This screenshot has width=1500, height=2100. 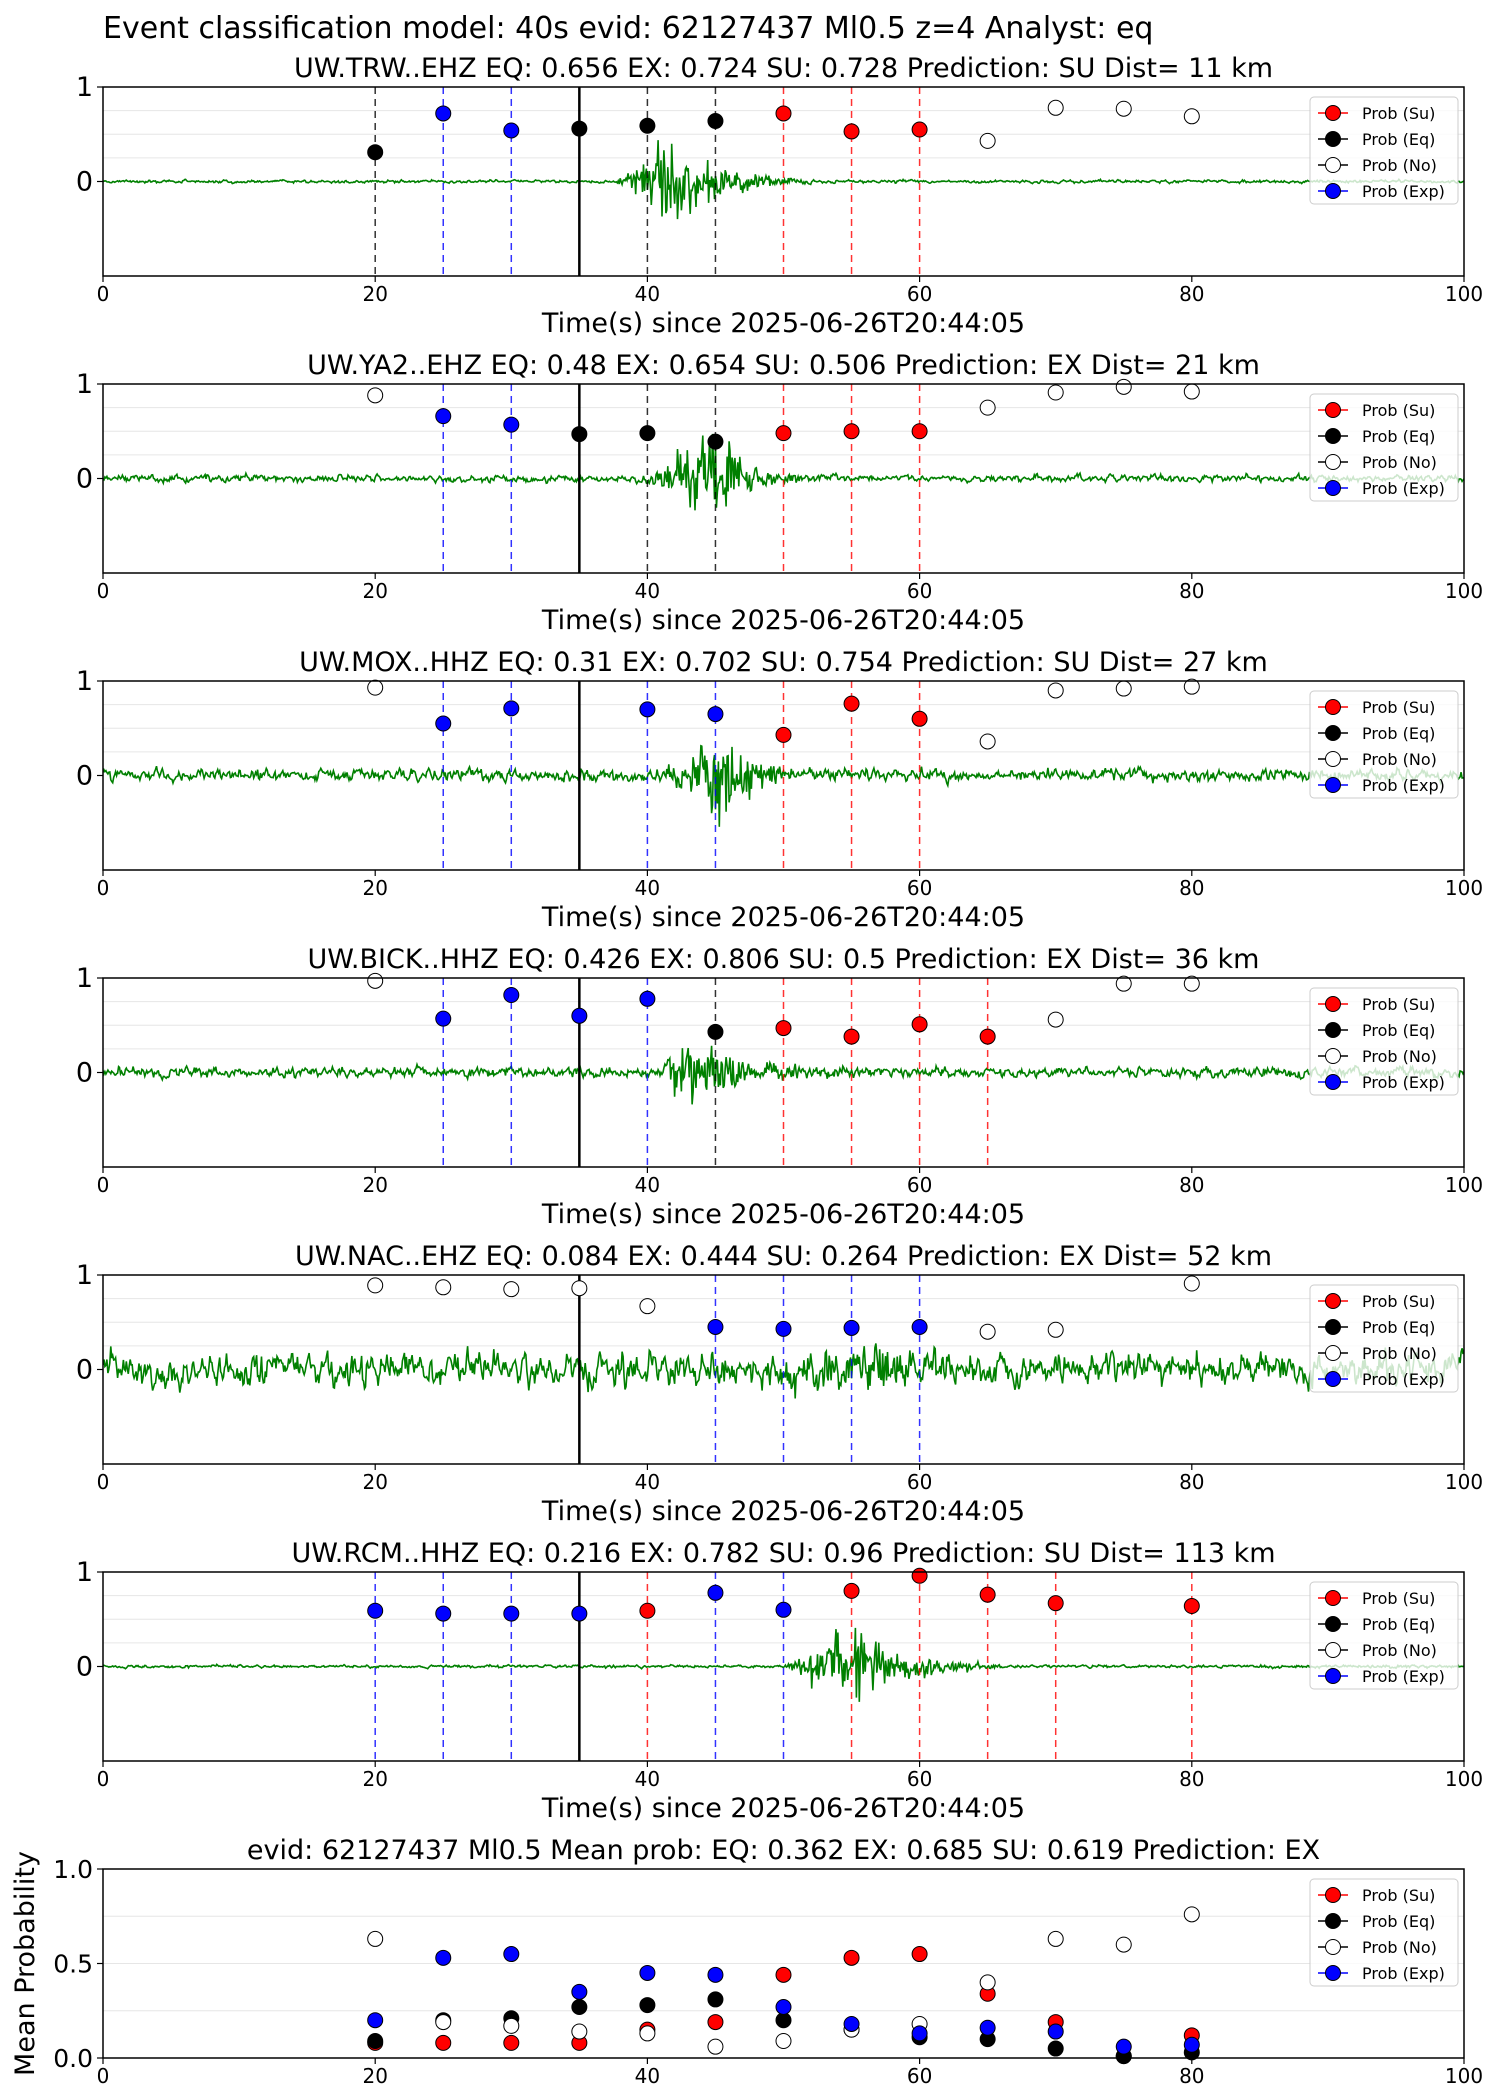 I want to click on legend: Prob (Su) Prob (Eq) Prob (No) Prob (Exp), so click(x=1384, y=1932).